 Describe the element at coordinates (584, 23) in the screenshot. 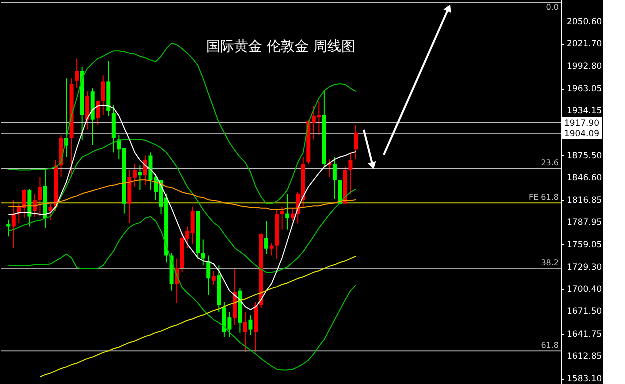

I see `y-tick-label: 2050.60` at that location.